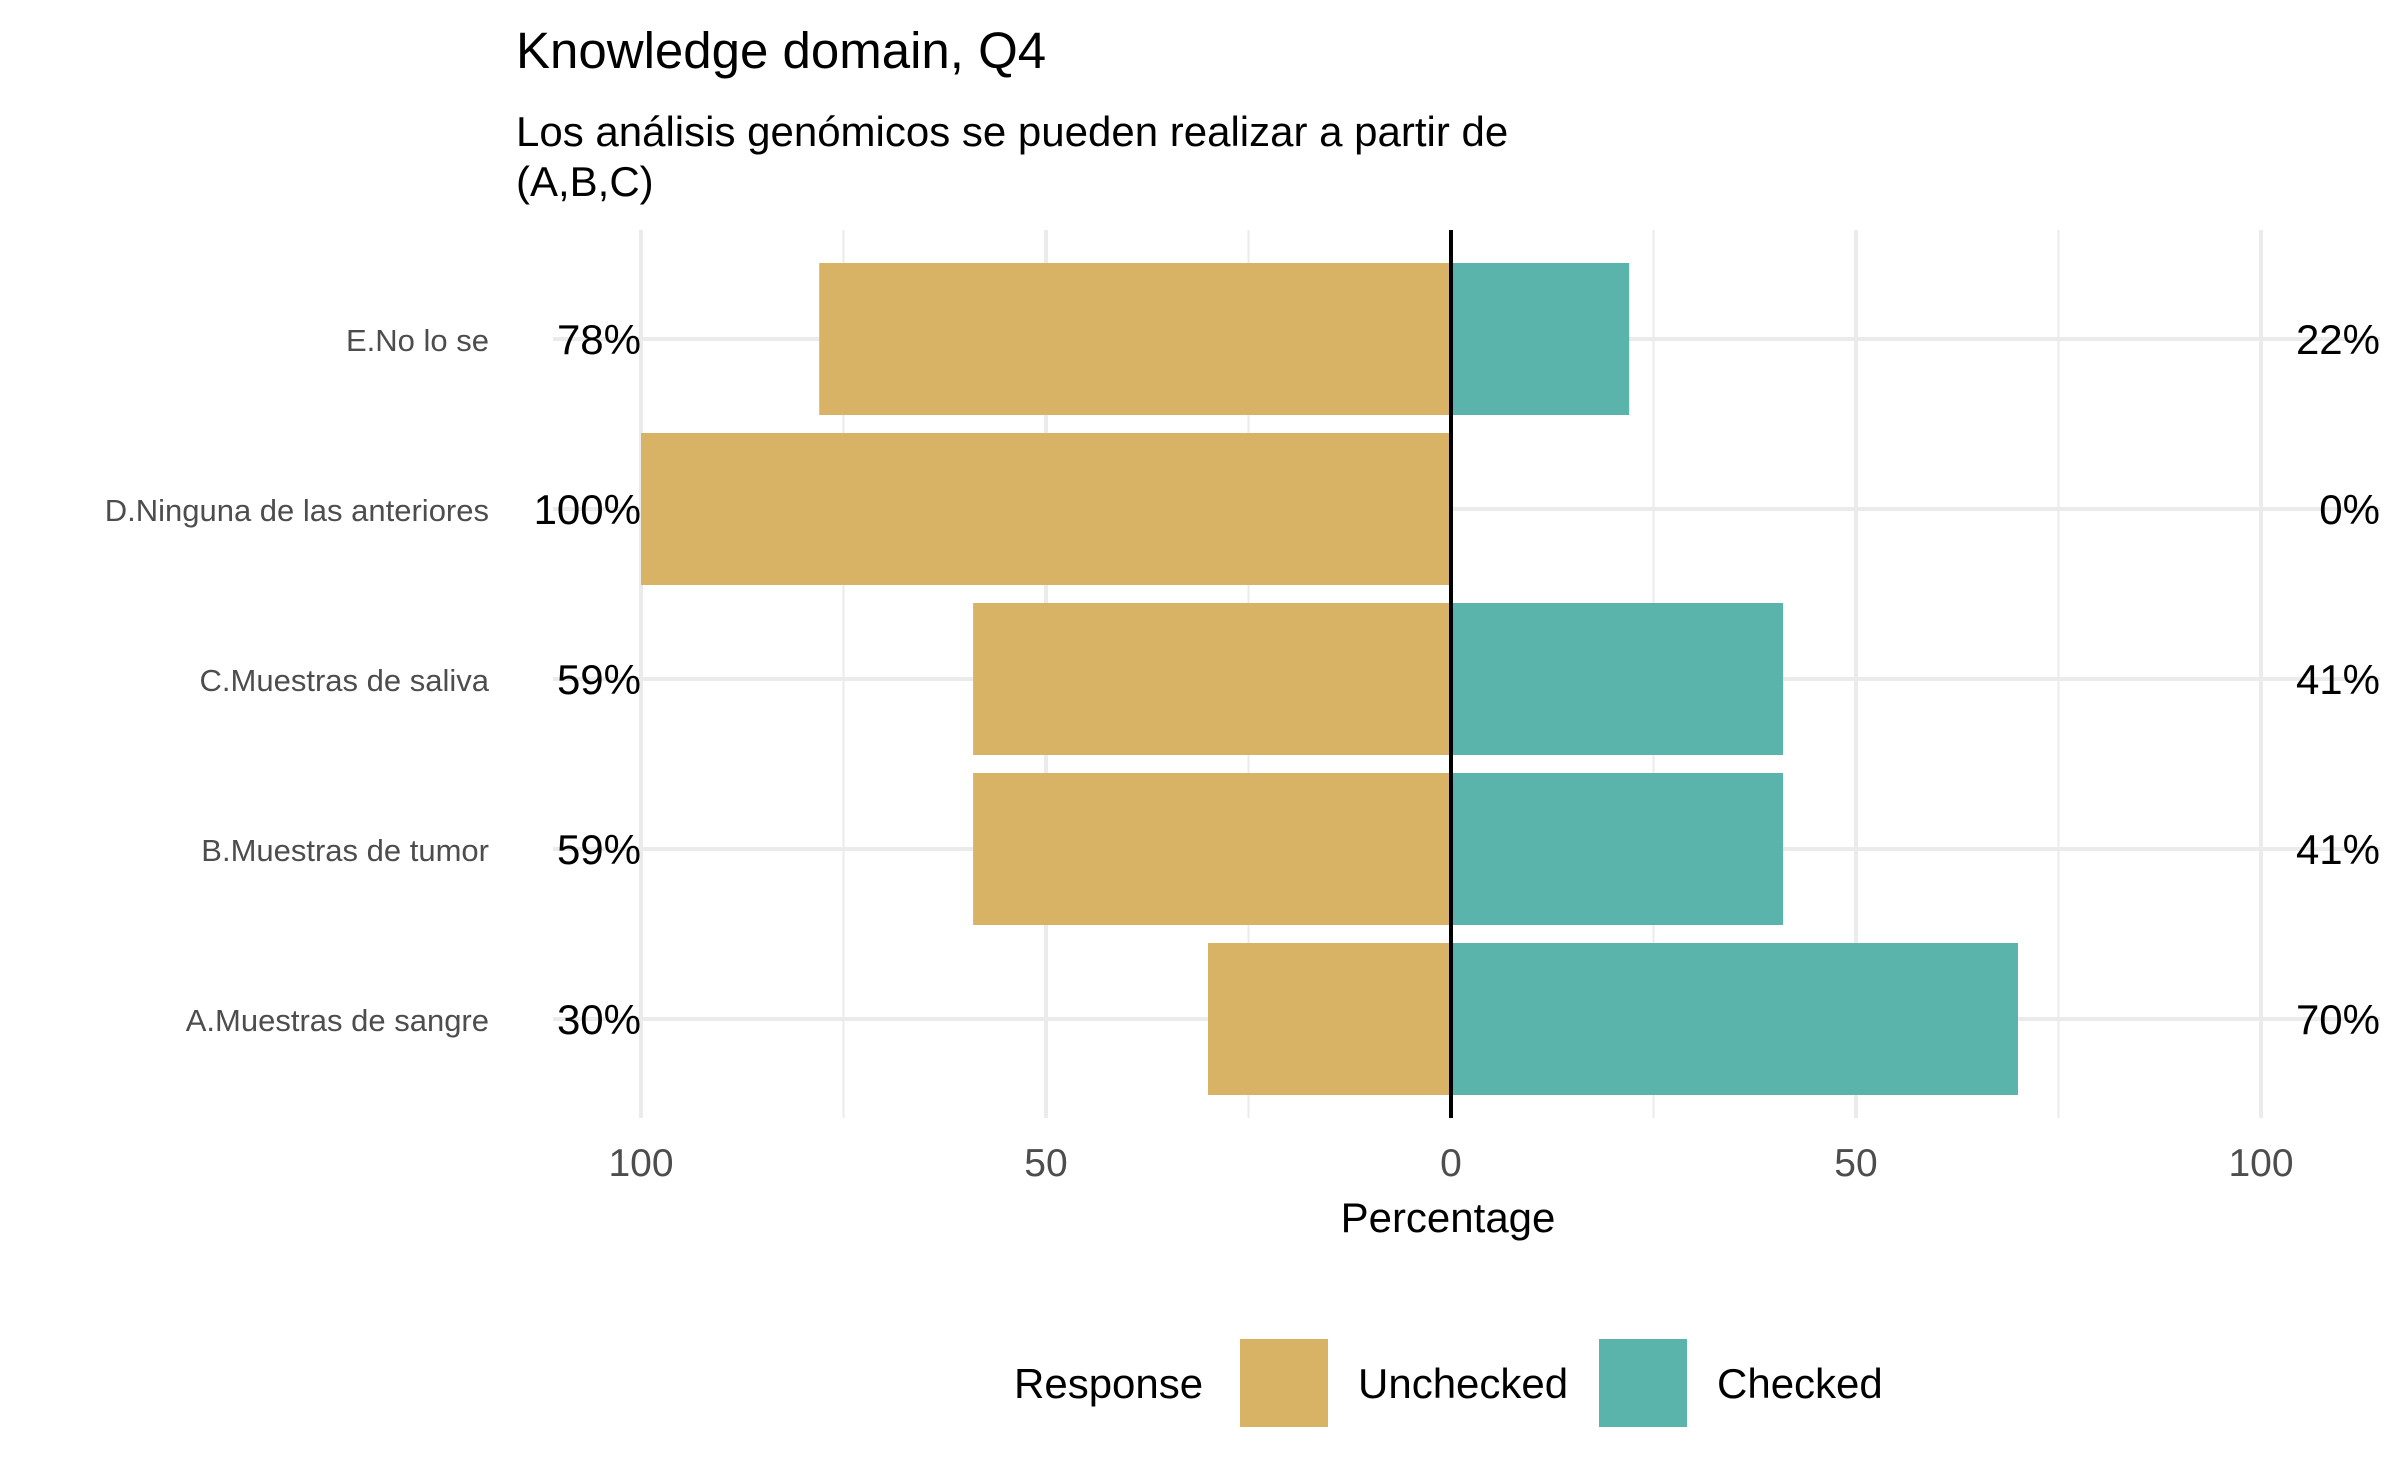 The height and width of the screenshot is (1483, 2400). What do you see at coordinates (417, 340) in the screenshot?
I see `category-label: E.No lo se` at bounding box center [417, 340].